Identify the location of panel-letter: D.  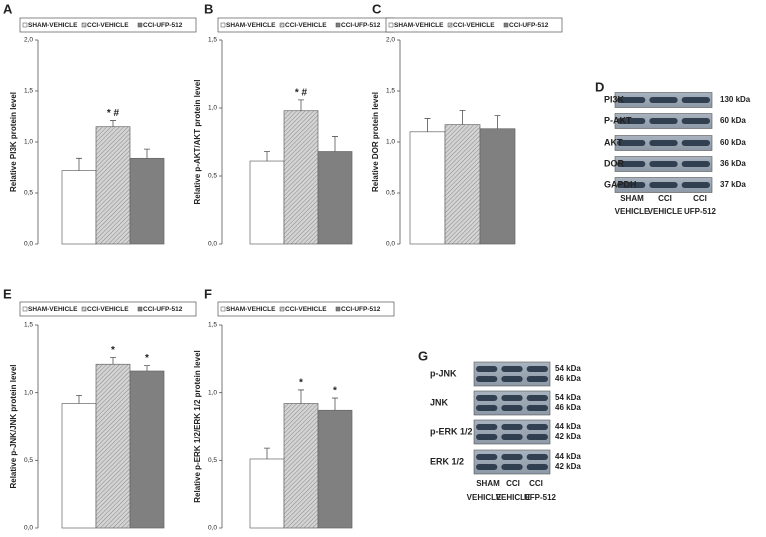
(599, 86).